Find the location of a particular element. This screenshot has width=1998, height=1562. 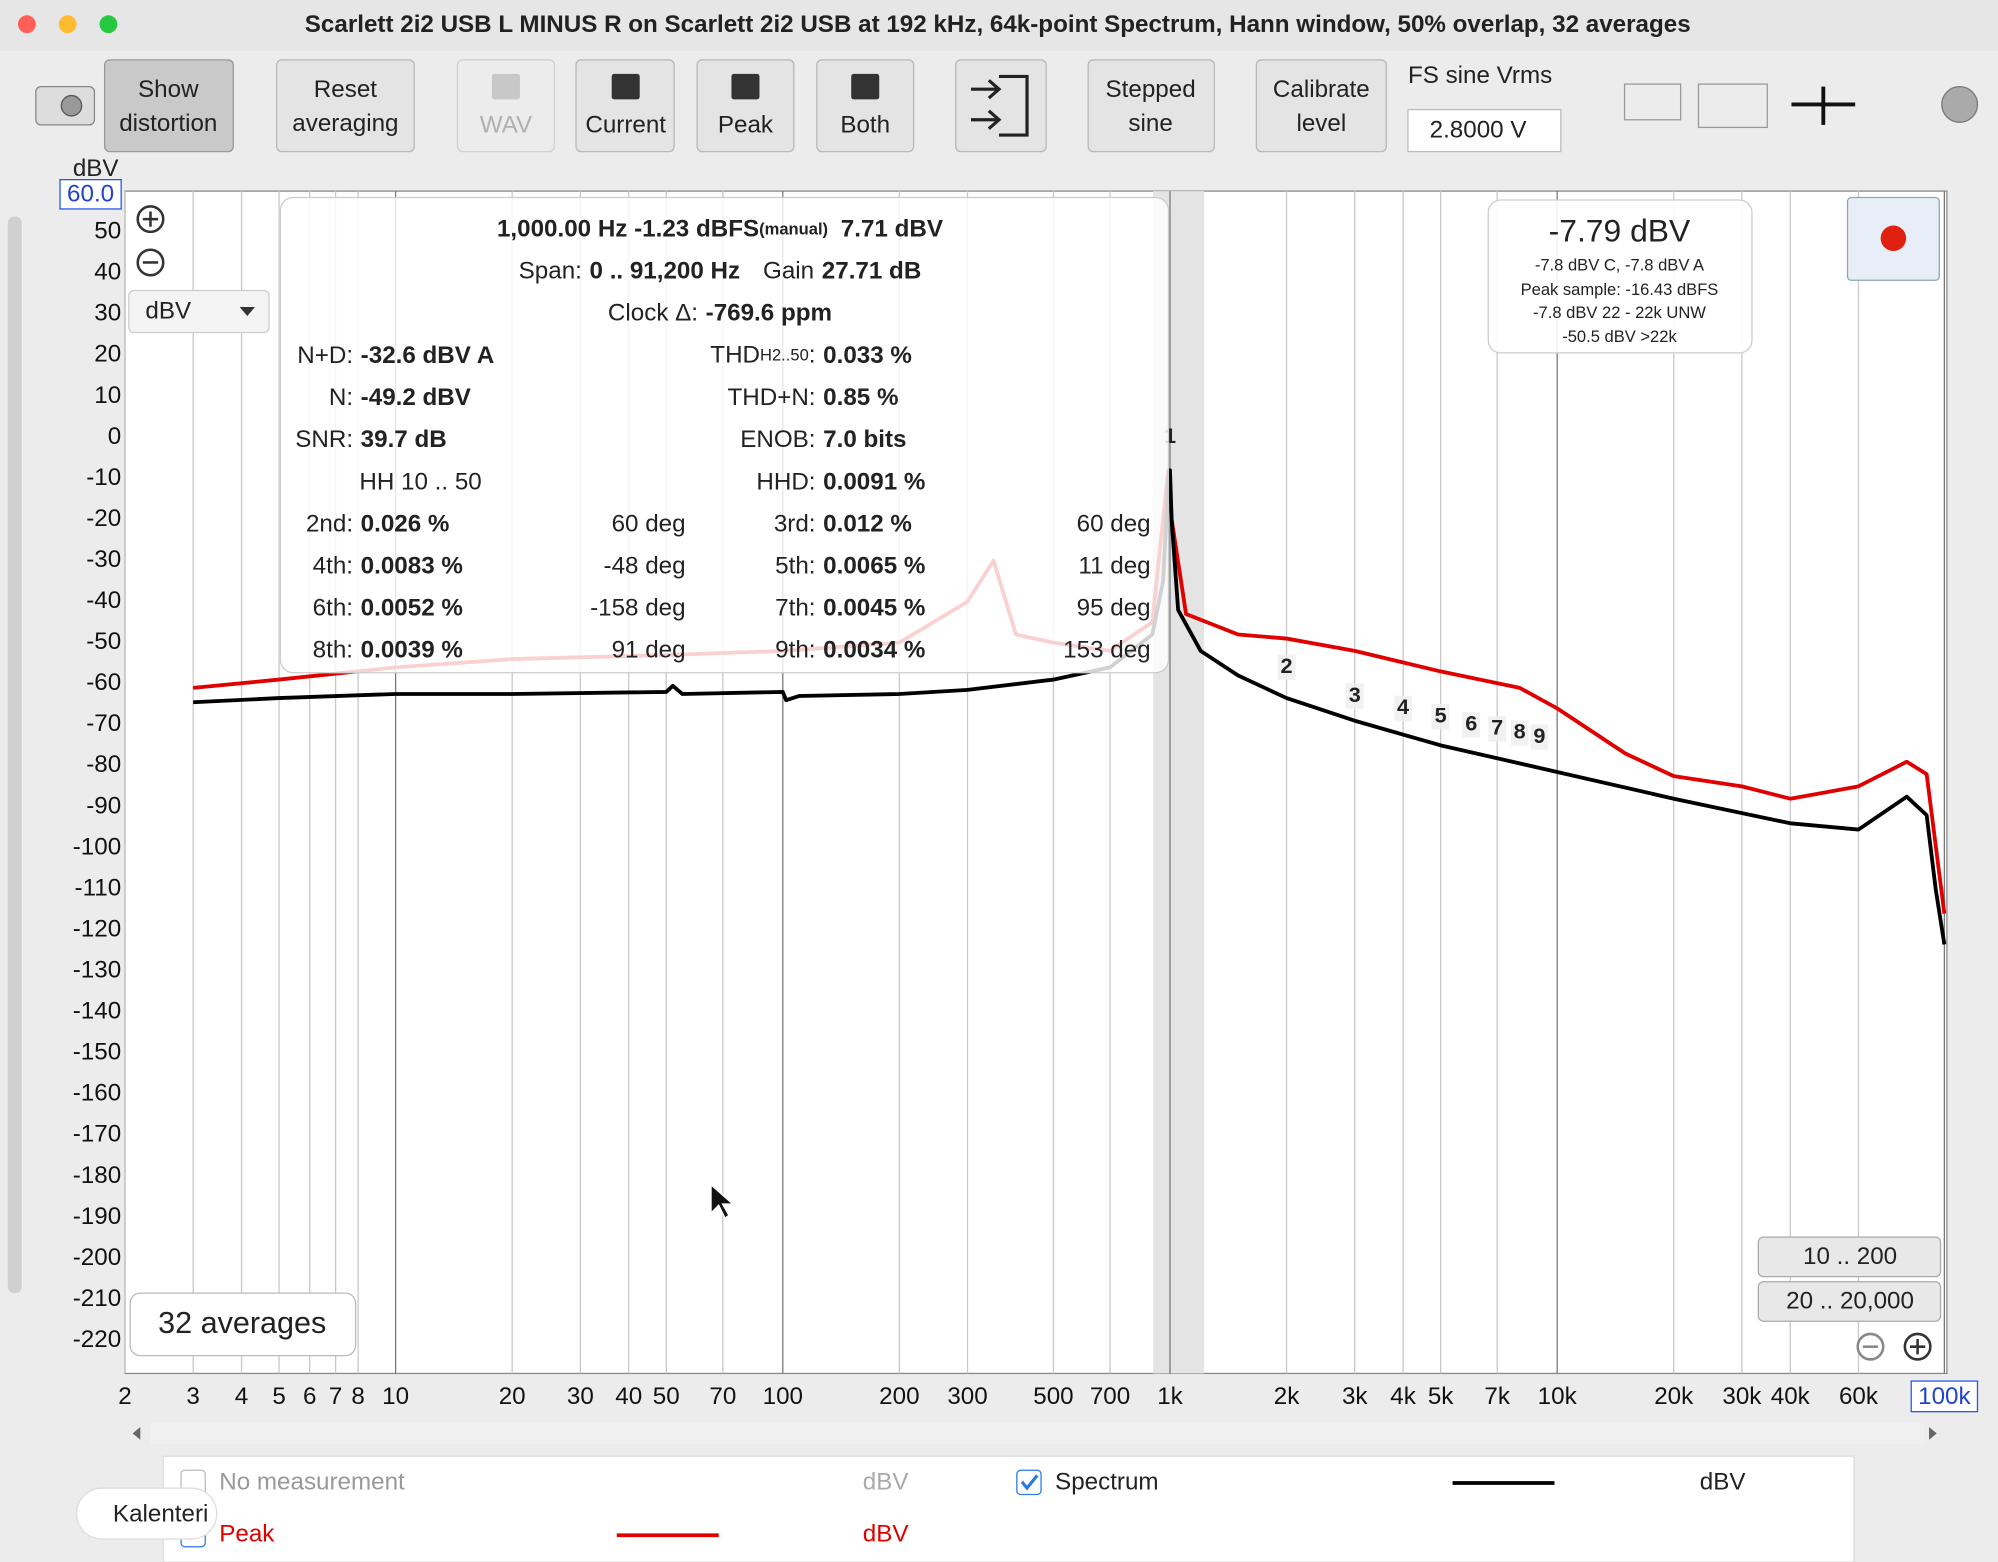

y-tick-label: -170 is located at coordinates (97, 1134).